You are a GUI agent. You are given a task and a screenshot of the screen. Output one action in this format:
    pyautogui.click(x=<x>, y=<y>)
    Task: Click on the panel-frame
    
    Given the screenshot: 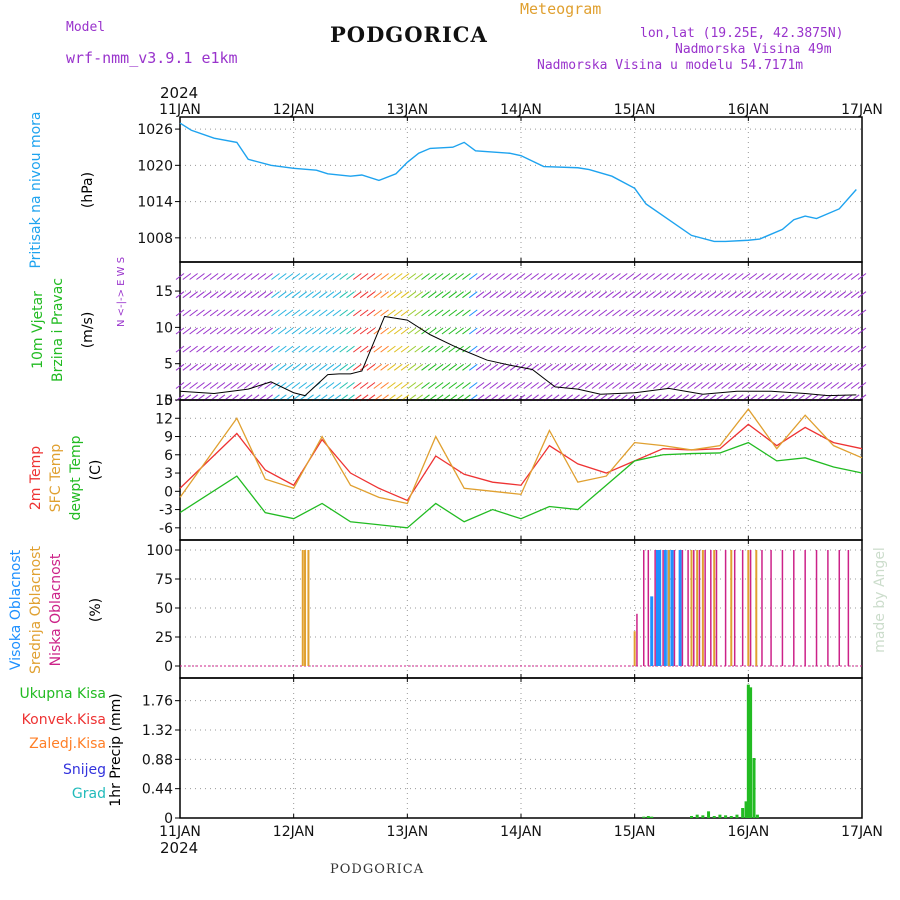 What is the action you would take?
    pyautogui.click(x=521, y=748)
    